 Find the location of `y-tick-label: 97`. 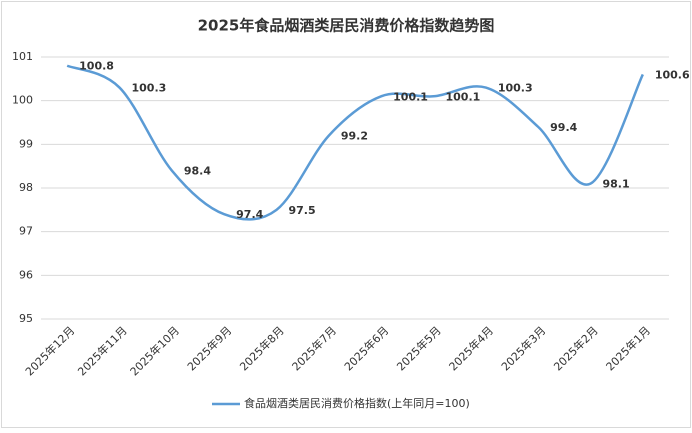

y-tick-label: 97 is located at coordinates (26, 231).